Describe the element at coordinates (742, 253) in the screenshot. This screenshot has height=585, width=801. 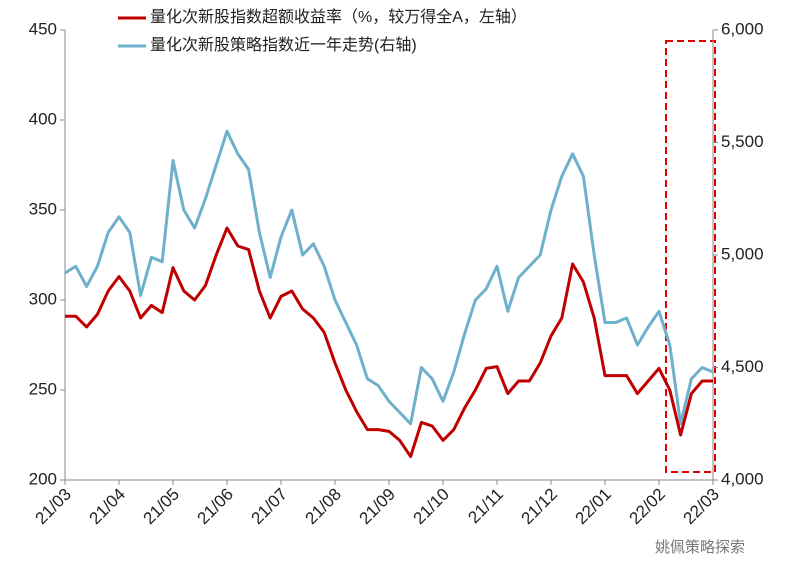
I see `y2-tick-label: 5,000` at that location.